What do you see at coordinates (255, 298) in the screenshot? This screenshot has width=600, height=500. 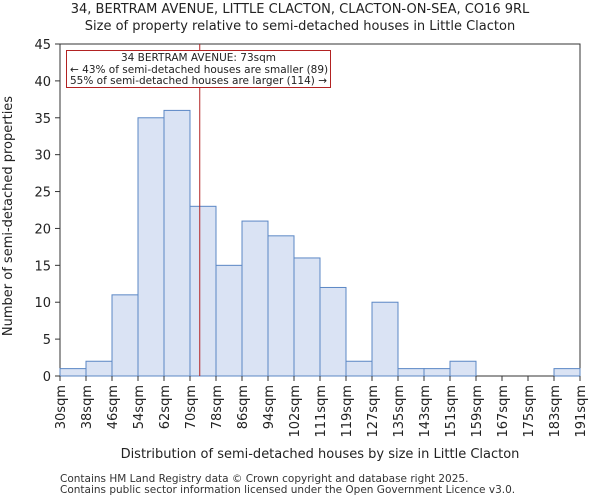 I see `bar-86sqm` at bounding box center [255, 298].